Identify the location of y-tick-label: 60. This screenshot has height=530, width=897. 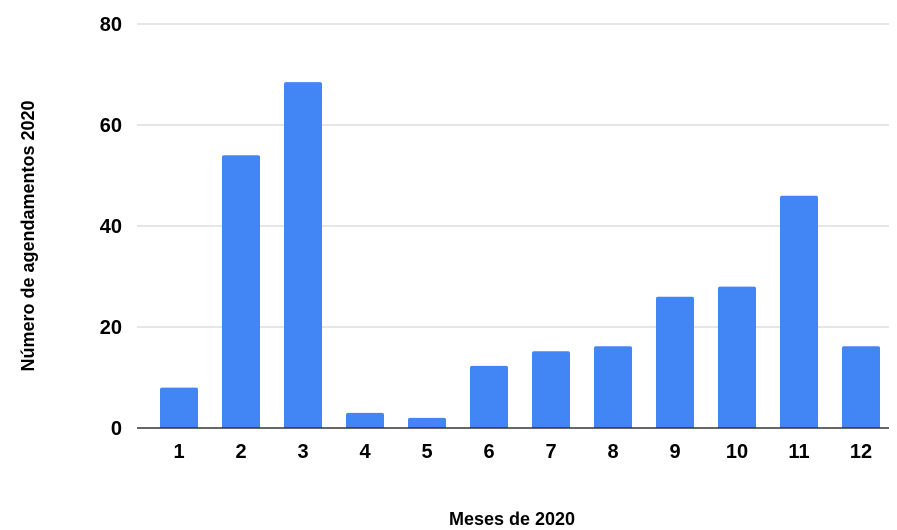
(111, 126).